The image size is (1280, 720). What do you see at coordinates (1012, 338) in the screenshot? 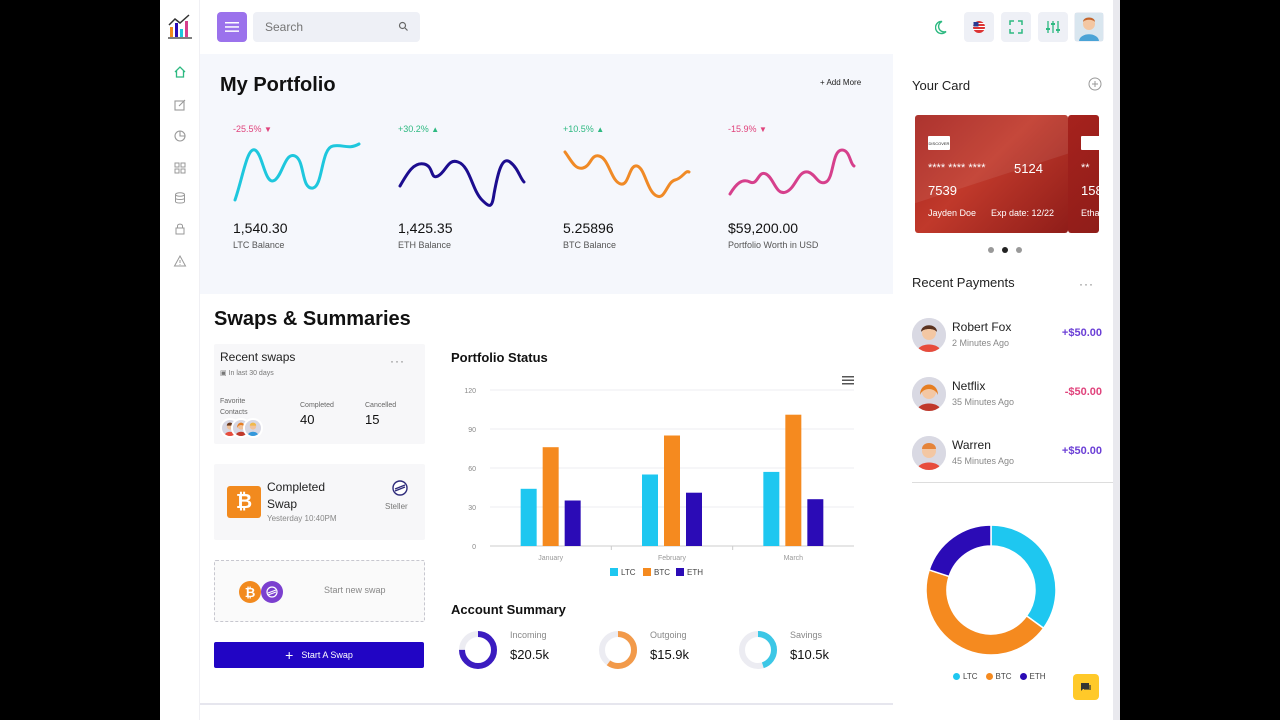
I see `payment-item: Robert Fox 2 Minutes Ago +$50.00` at bounding box center [1012, 338].